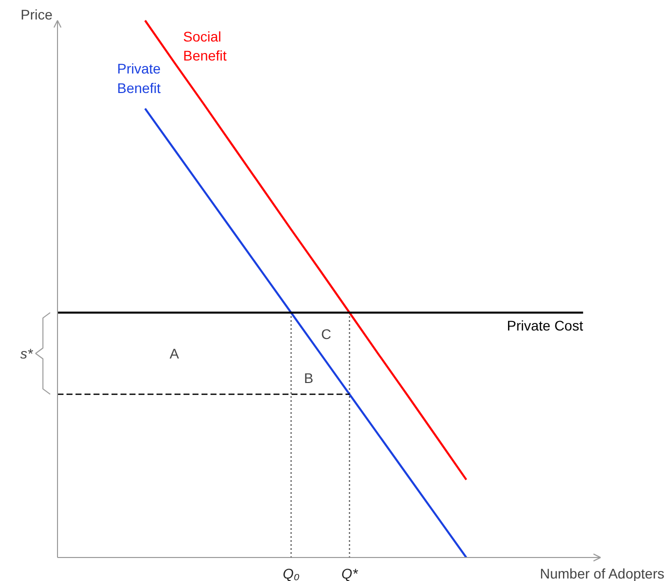  What do you see at coordinates (545, 326) in the screenshot?
I see `series-label: Private Cost` at bounding box center [545, 326].